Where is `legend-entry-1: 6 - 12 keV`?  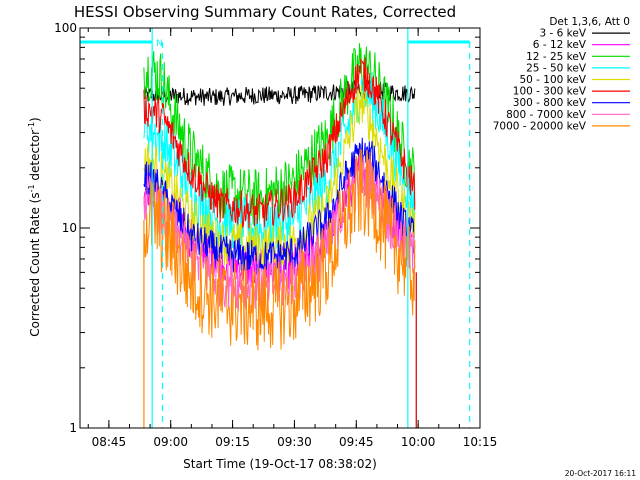
legend-entry-1: 6 - 12 keV is located at coordinates (560, 45).